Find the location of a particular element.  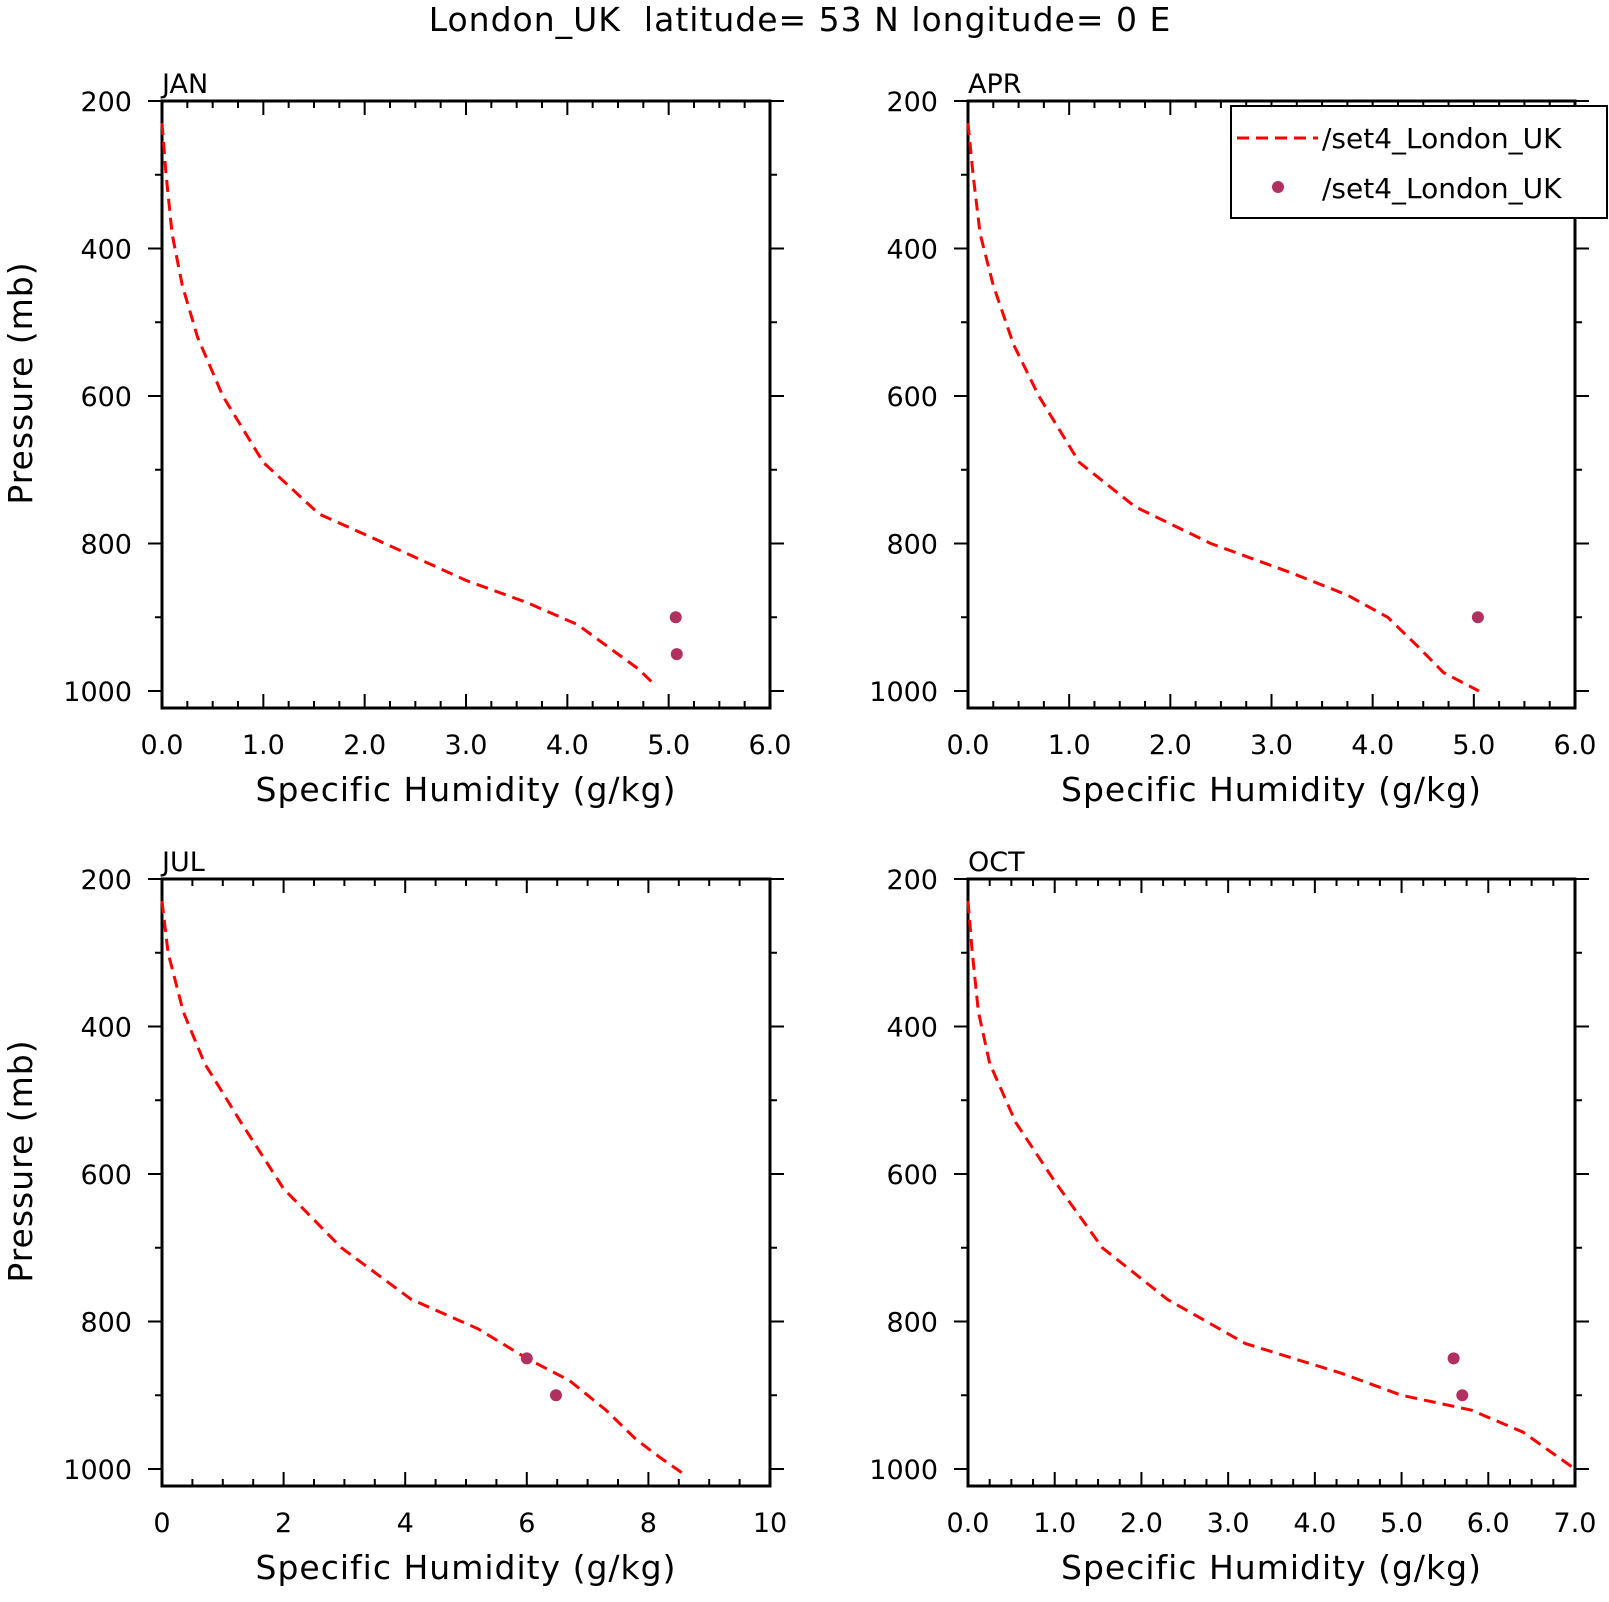

panel-title-jan: JAN is located at coordinates (184, 84).